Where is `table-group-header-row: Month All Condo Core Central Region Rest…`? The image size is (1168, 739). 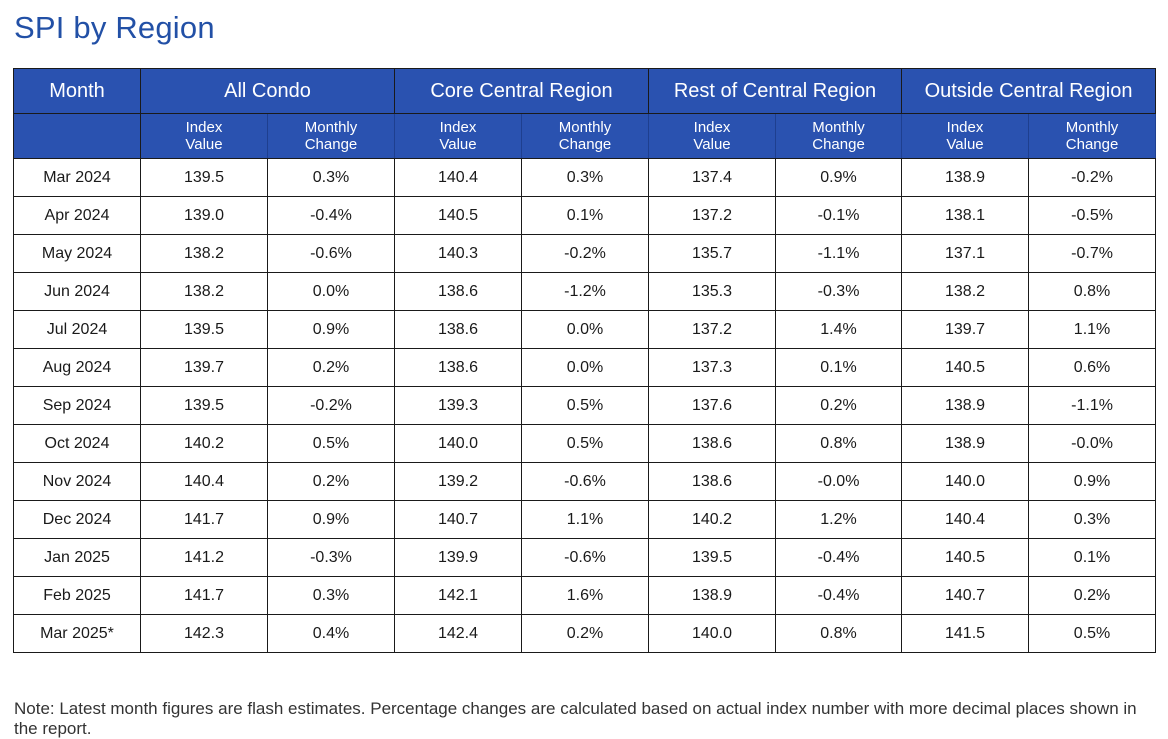 table-group-header-row: Month All Condo Core Central Region Rest… is located at coordinates (585, 91).